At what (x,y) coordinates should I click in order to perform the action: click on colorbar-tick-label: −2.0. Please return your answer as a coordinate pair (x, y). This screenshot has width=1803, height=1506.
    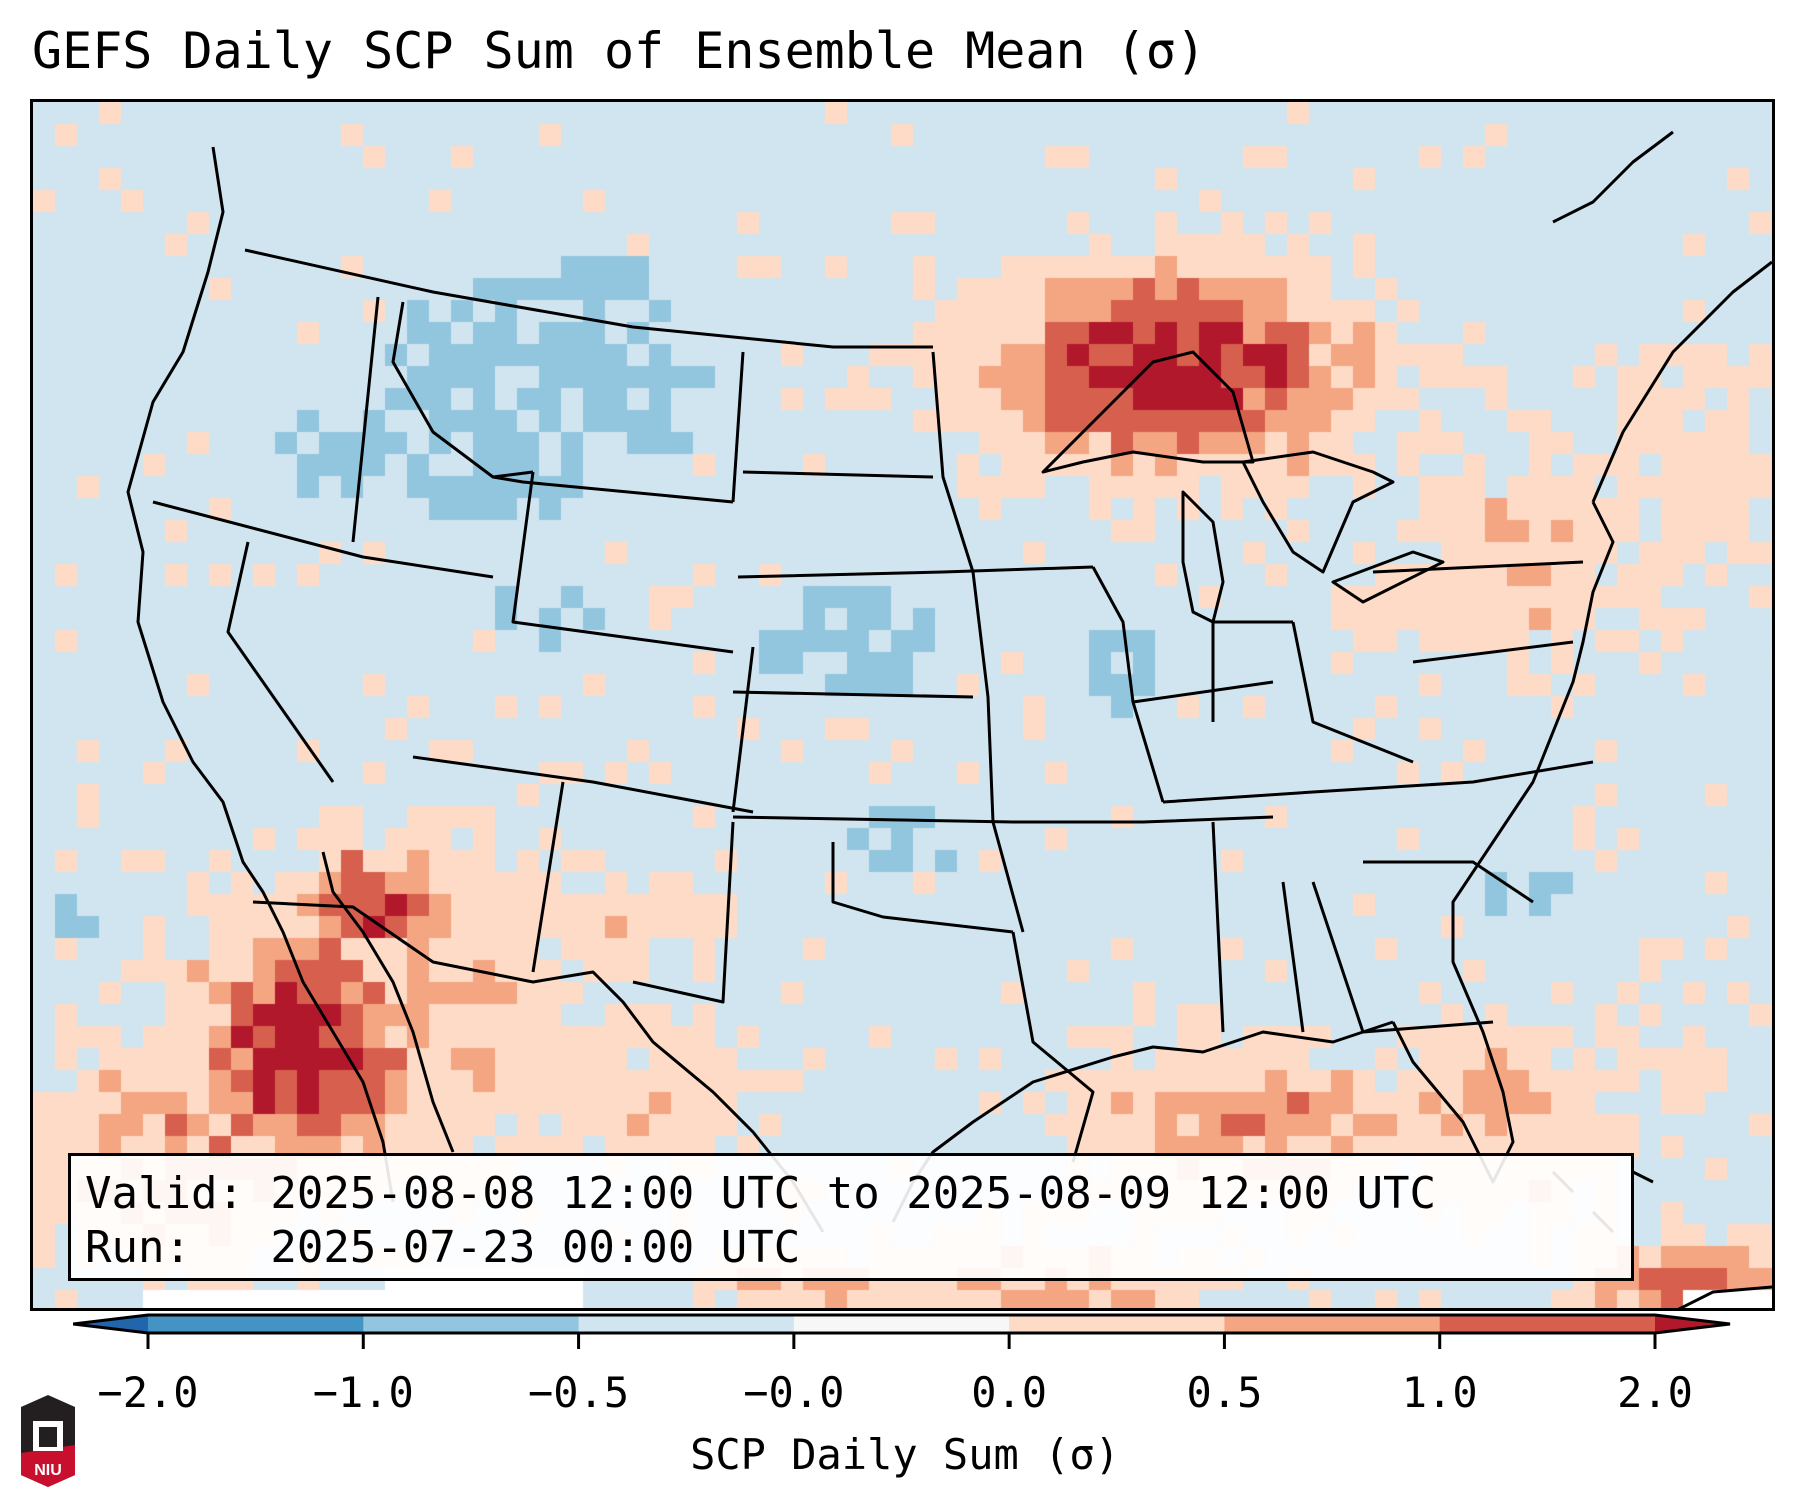
    Looking at the image, I should click on (148, 1392).